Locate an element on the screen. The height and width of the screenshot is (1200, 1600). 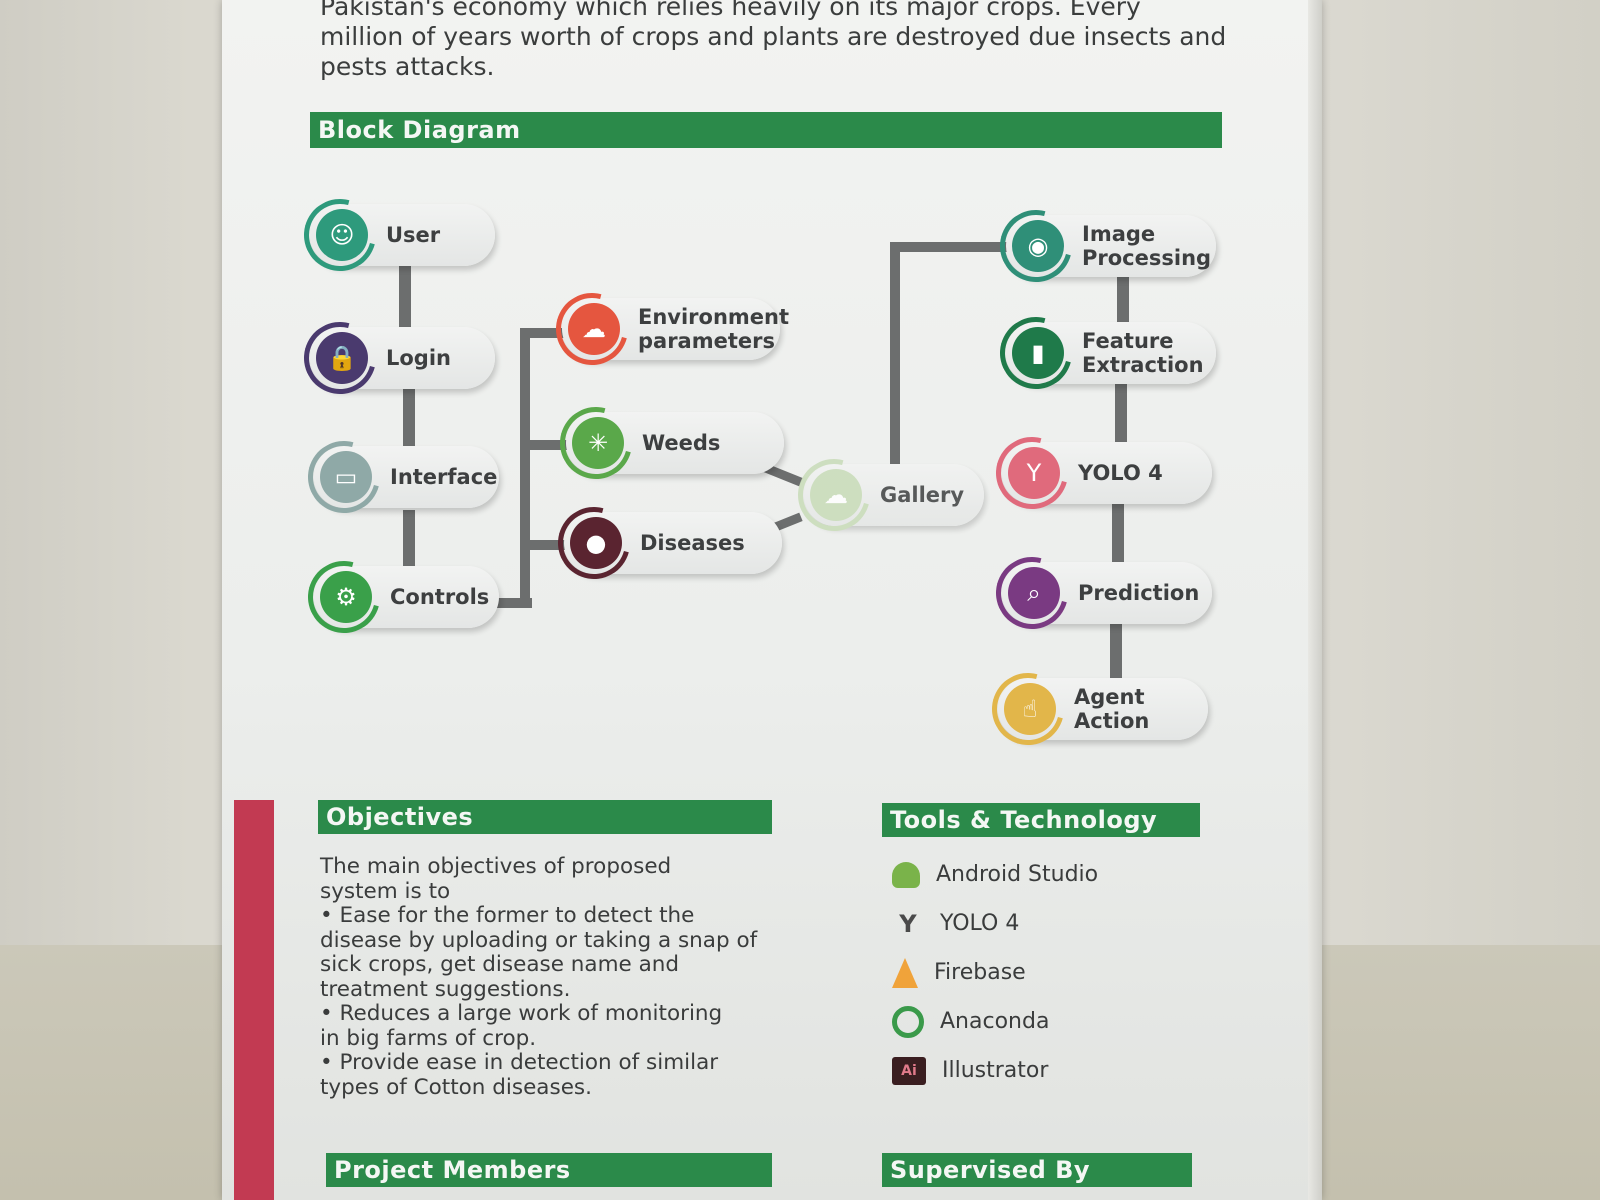
tool-item: Firebase is located at coordinates (1072, 972).